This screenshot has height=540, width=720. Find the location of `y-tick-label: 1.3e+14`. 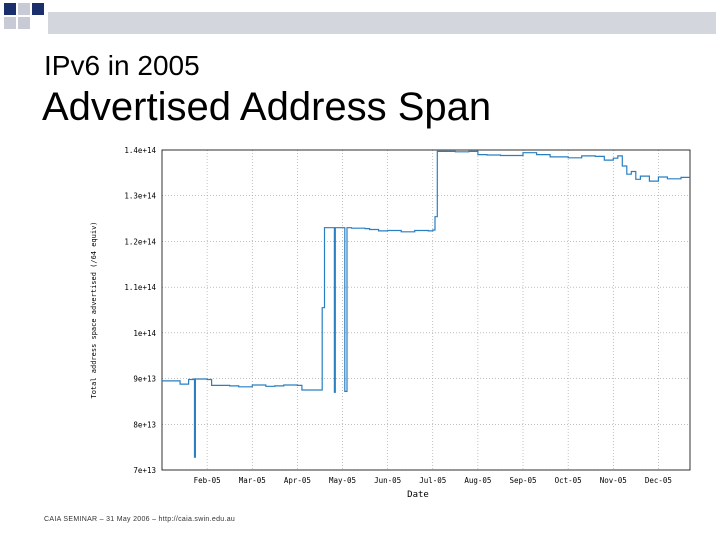

y-tick-label: 1.3e+14 is located at coordinates (140, 196).